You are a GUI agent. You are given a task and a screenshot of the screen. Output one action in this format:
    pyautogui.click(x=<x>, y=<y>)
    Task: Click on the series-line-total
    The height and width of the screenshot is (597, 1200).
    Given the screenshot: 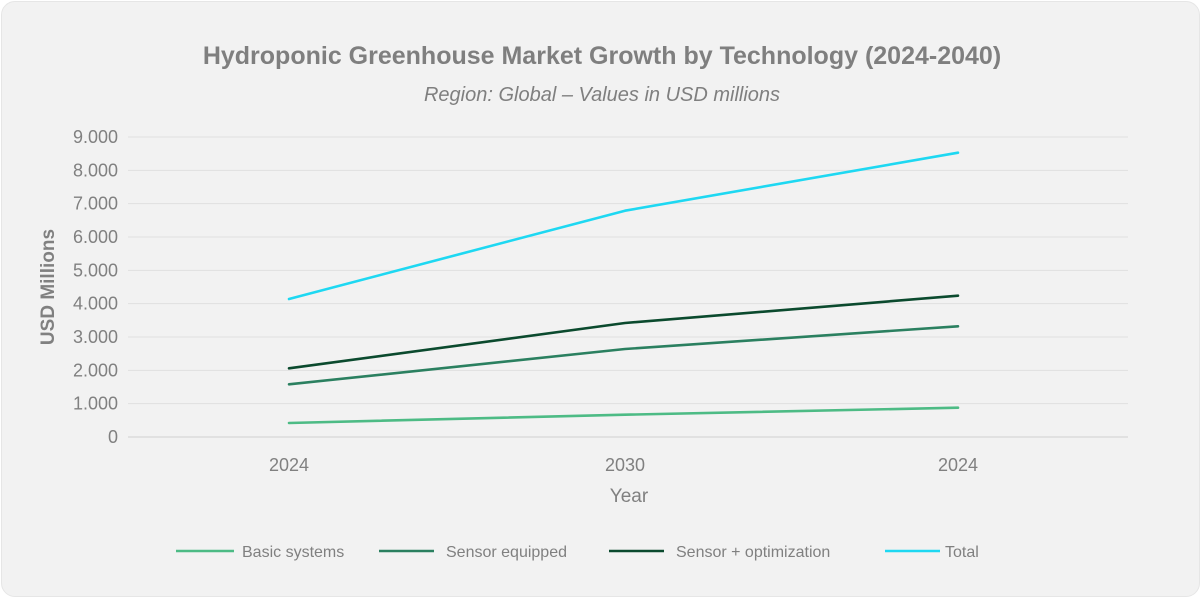 What is the action you would take?
    pyautogui.click(x=623, y=226)
    